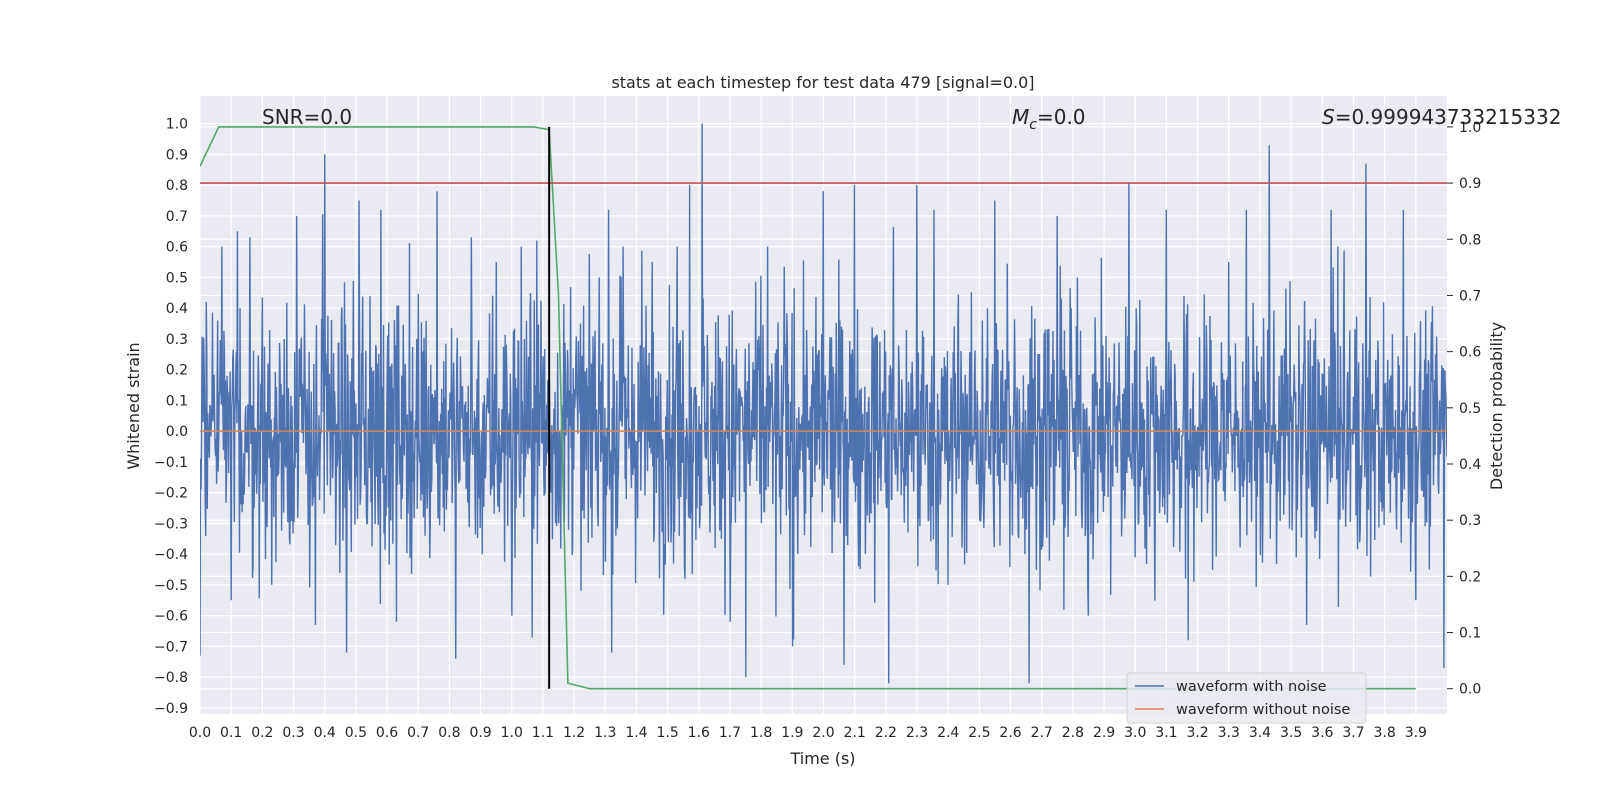  Describe the element at coordinates (171, 647) in the screenshot. I see `y-tick-label: −0.7` at that location.